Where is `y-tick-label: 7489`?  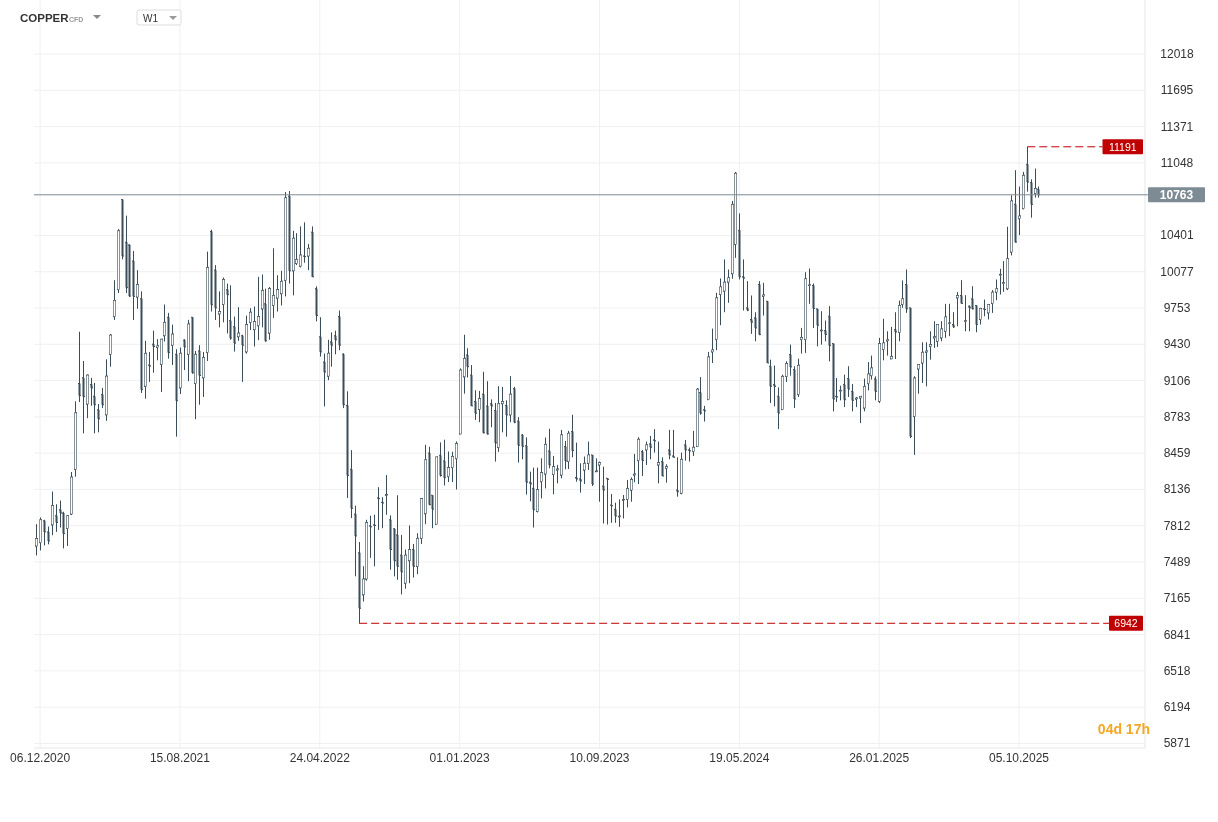 y-tick-label: 7489 is located at coordinates (1177, 561).